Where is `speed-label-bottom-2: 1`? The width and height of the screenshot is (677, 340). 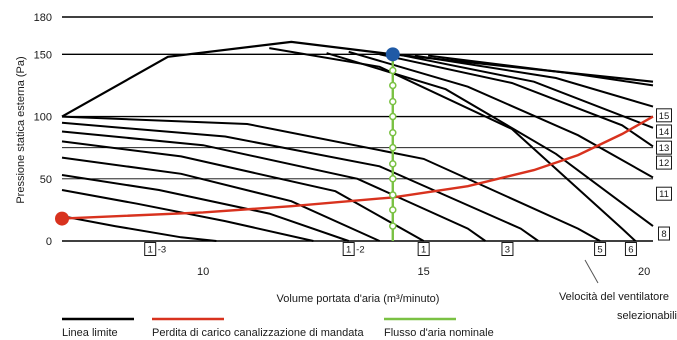
speed-label-bottom-2: 1 is located at coordinates (423, 249).